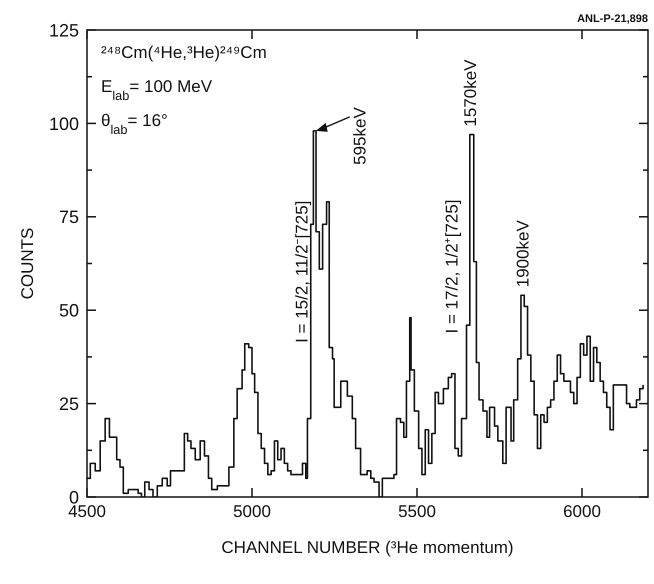 This screenshot has height=584, width=654. I want to click on annotation: θ$_{lab}$= 16°, so click(134, 123).